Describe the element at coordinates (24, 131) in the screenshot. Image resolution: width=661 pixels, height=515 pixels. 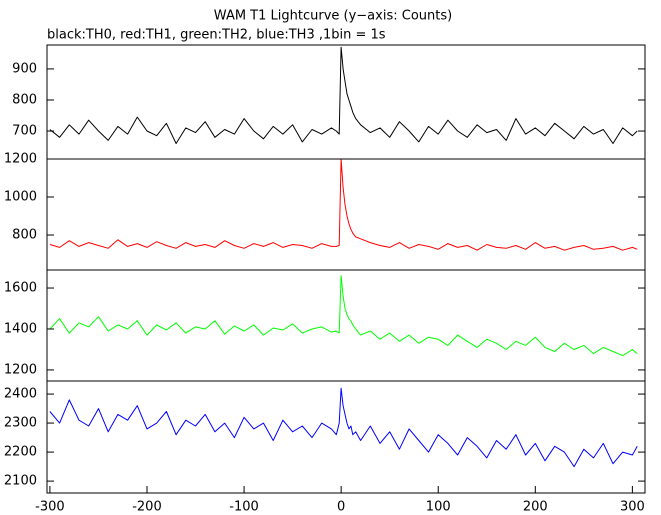
I see `y-tick-label: 700` at that location.